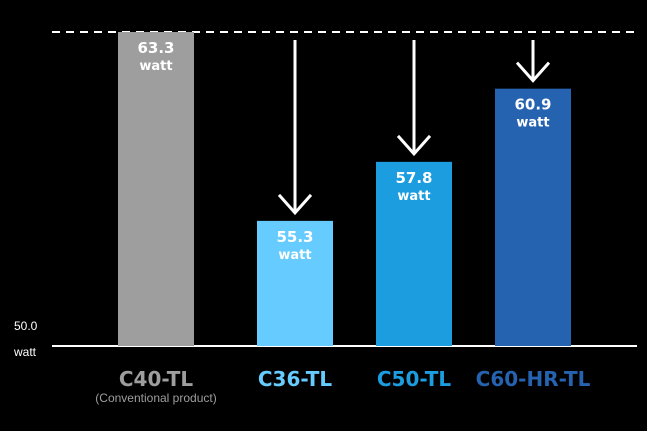 The width and height of the screenshot is (647, 431). I want to click on bar-value-label: 57.8, so click(413, 178).